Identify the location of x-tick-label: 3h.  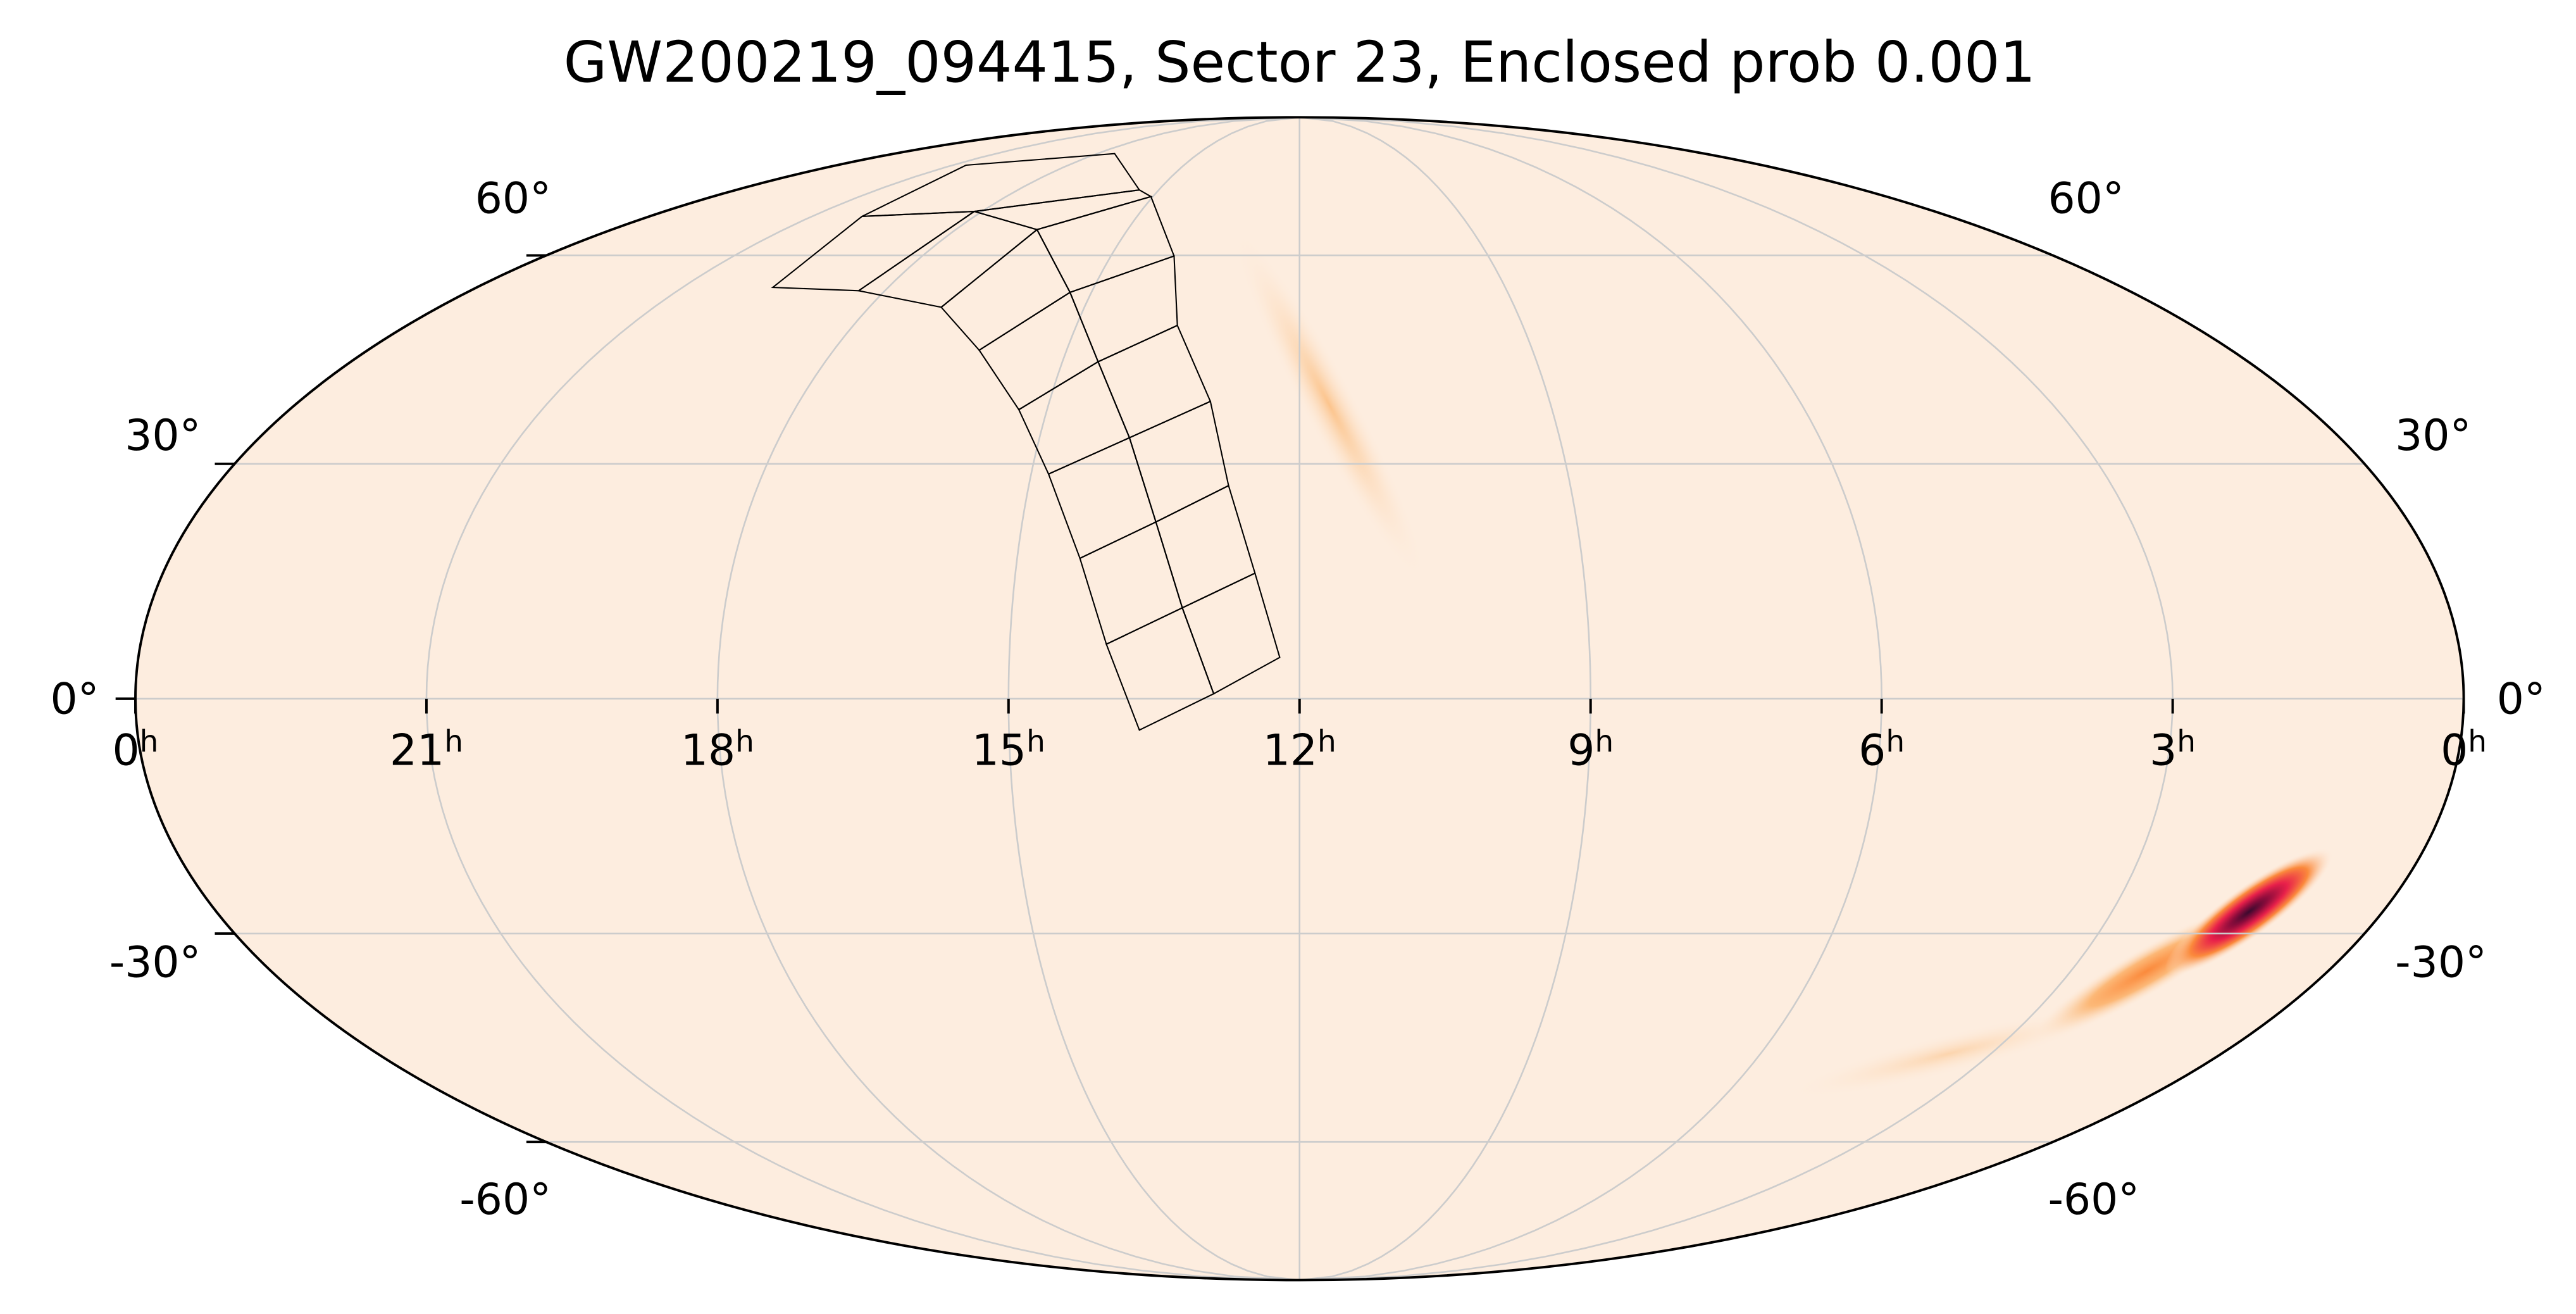
(2173, 749).